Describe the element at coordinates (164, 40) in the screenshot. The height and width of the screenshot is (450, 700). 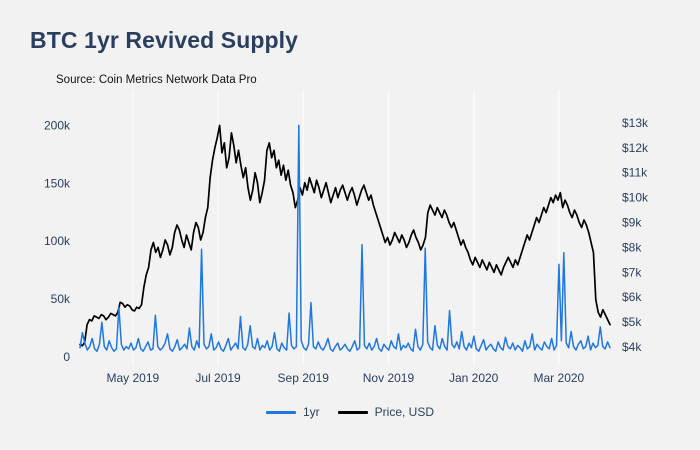
I see `chart-title: BTC 1yr Revived Supply` at that location.